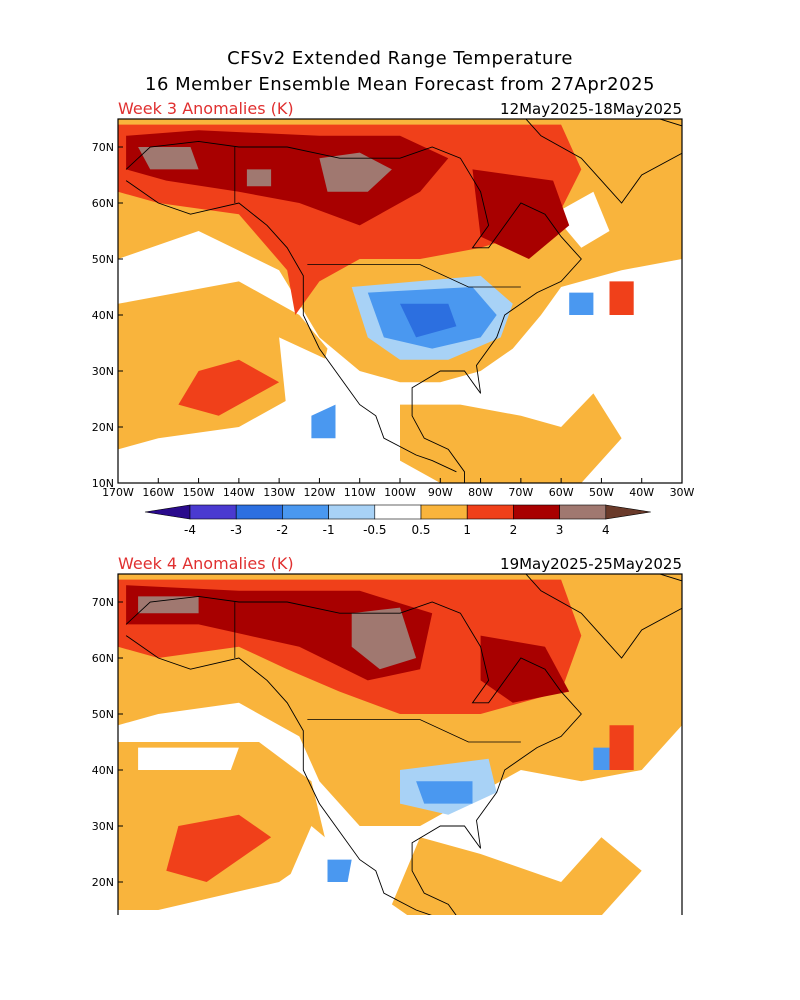  I want to click on colorbar-level-label: 4, so click(606, 530).